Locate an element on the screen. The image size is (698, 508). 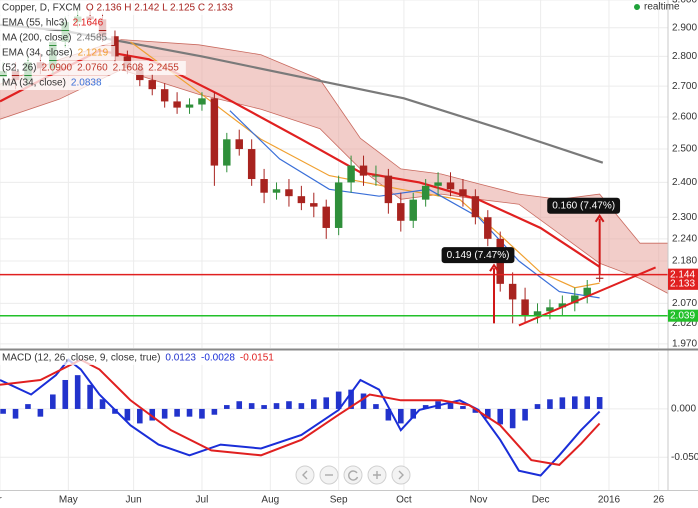
reset-button is located at coordinates (353, 475).